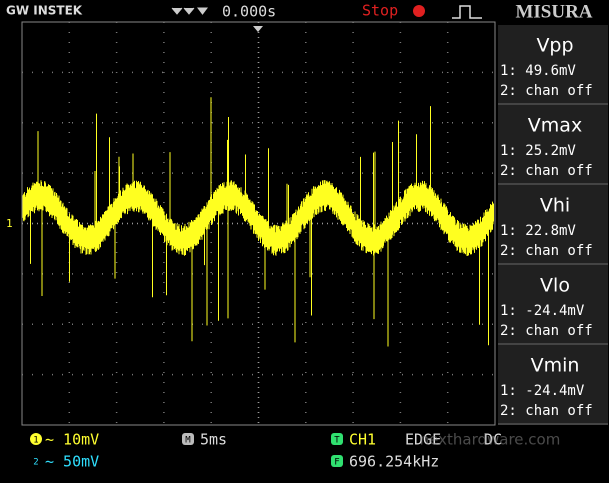 The image size is (609, 483). I want to click on measurement-name: Vmax, so click(555, 126).